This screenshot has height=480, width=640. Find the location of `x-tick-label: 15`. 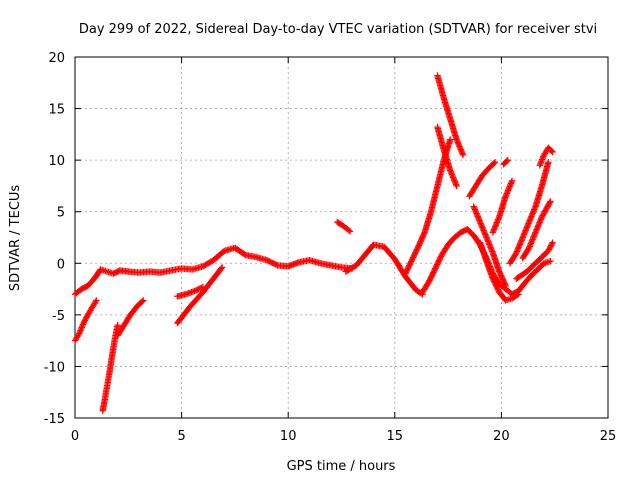

x-tick-label: 15 is located at coordinates (395, 436).